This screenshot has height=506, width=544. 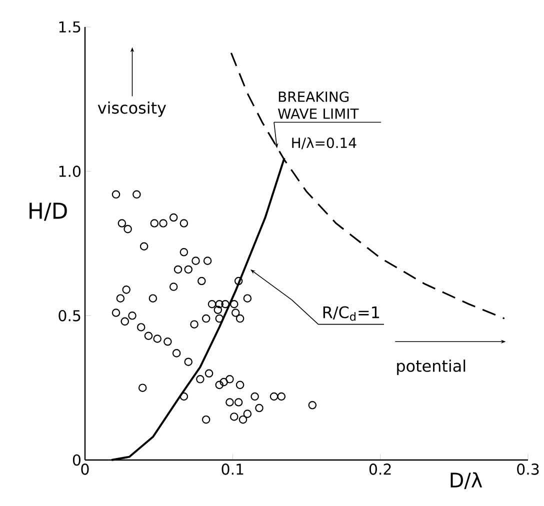 I want to click on y-tick-label: 1.0, so click(x=69, y=171).